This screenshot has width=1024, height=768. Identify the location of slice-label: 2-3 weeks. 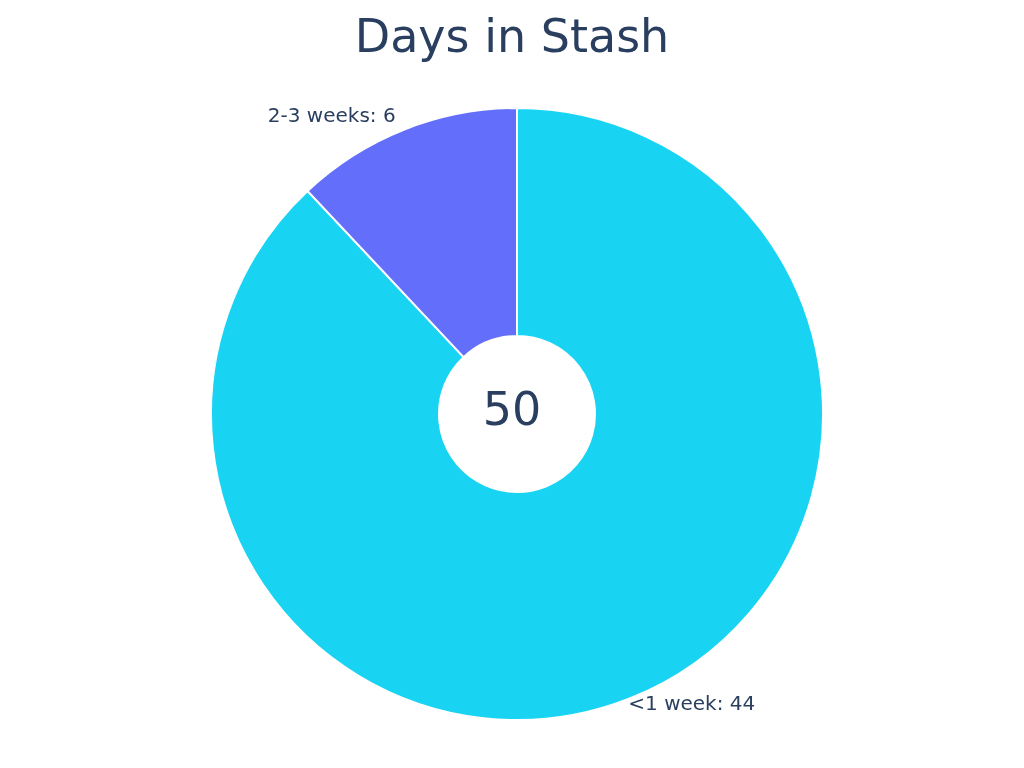
(318, 115).